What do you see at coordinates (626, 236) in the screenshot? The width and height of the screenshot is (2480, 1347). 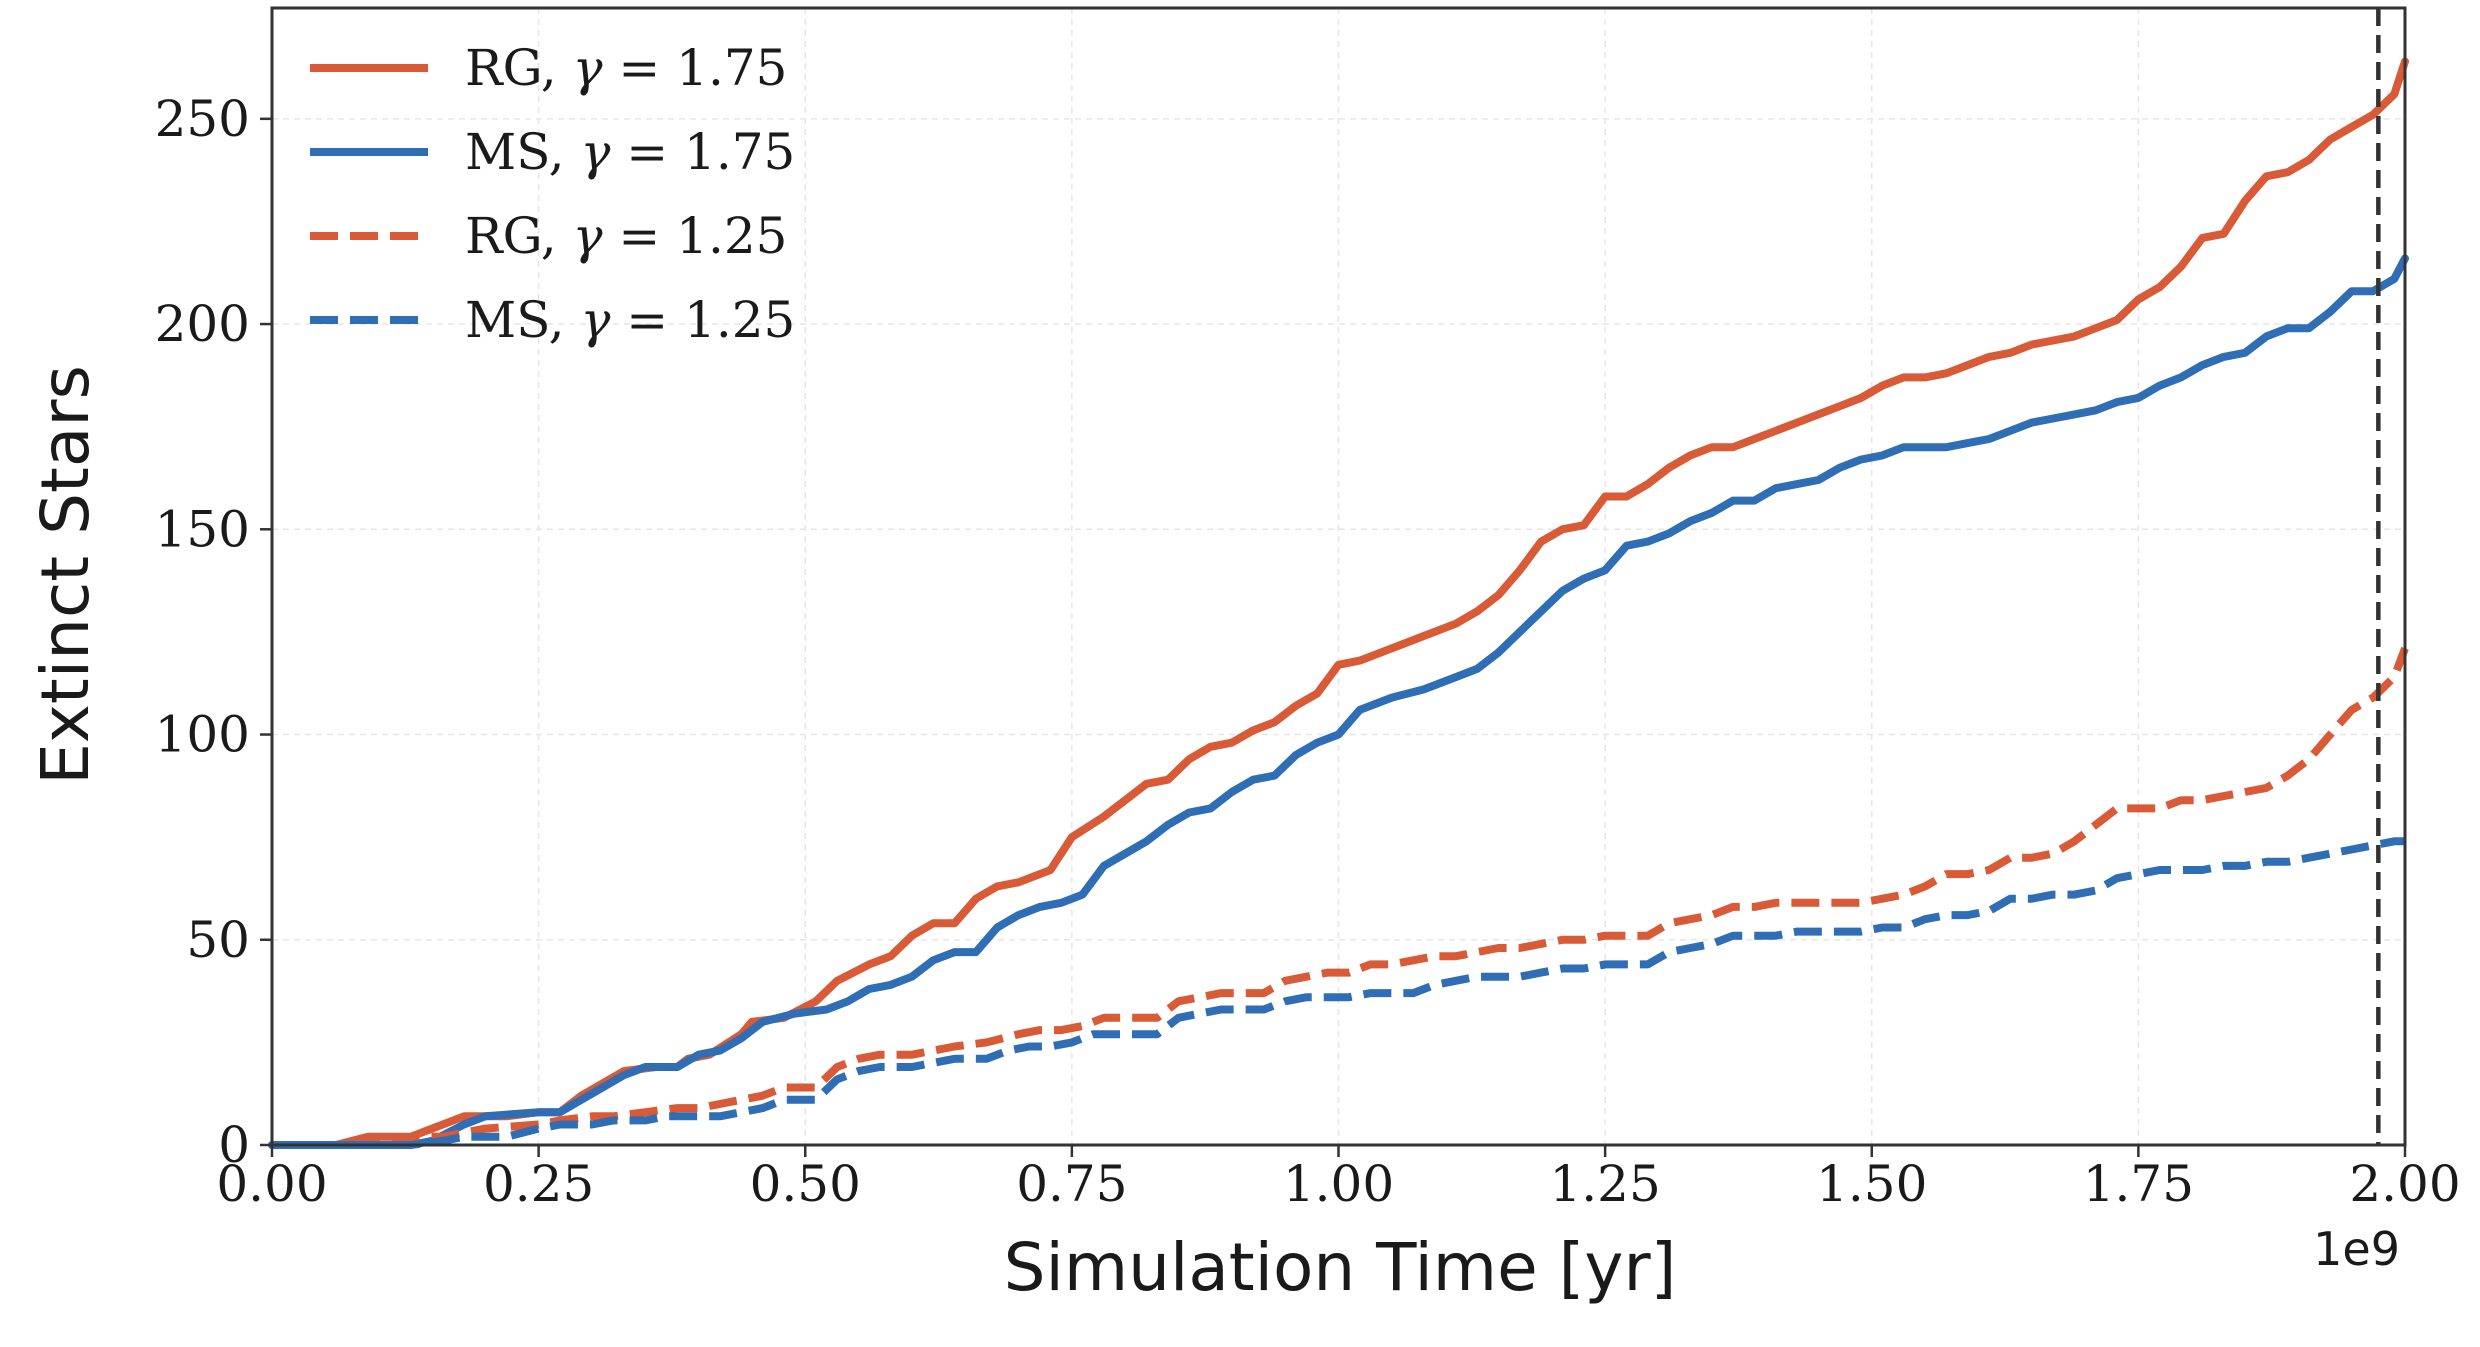 I see `legend-label: RG, γ = 1.25` at bounding box center [626, 236].